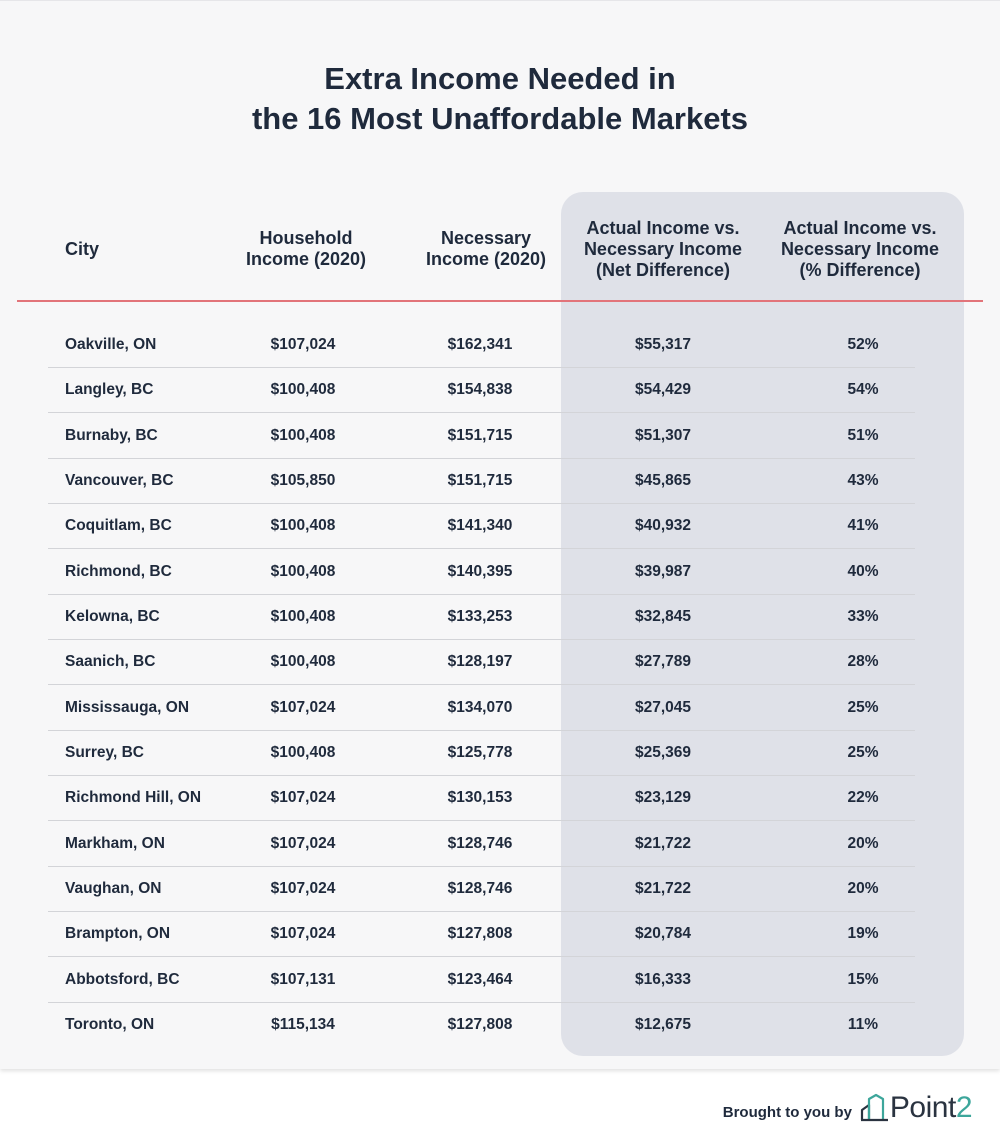 Image resolution: width=1000 pixels, height=1139 pixels. I want to click on logo-word: Point, so click(922, 1107).